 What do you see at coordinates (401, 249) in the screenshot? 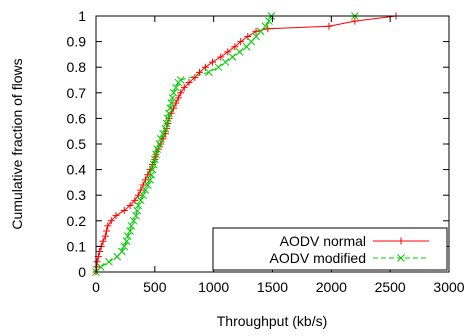
I see `legend-samples` at bounding box center [401, 249].